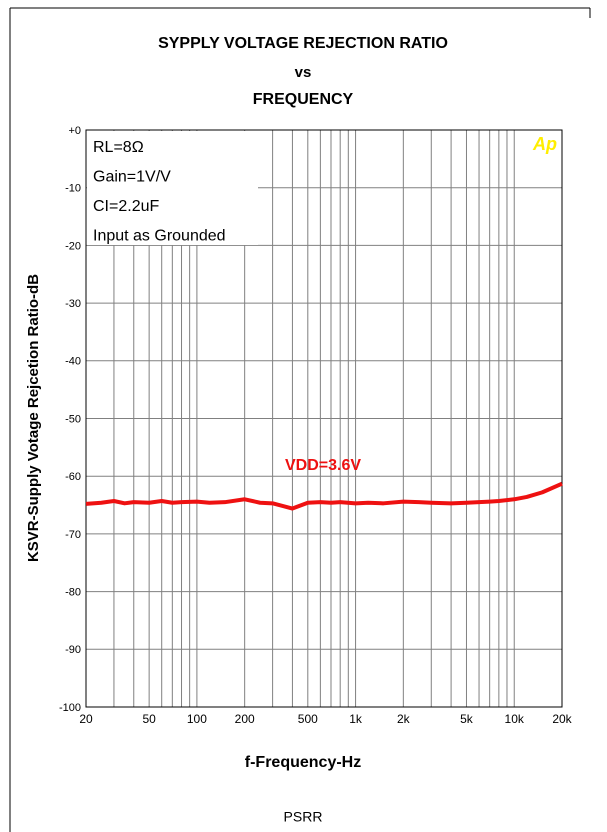  I want to click on series-label: VDD=3.6V, so click(323, 465).